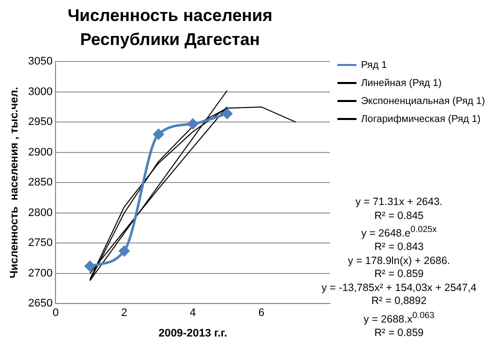 The width and height of the screenshot is (495, 352). I want to click on y-tick-label: 2700, so click(40, 273).